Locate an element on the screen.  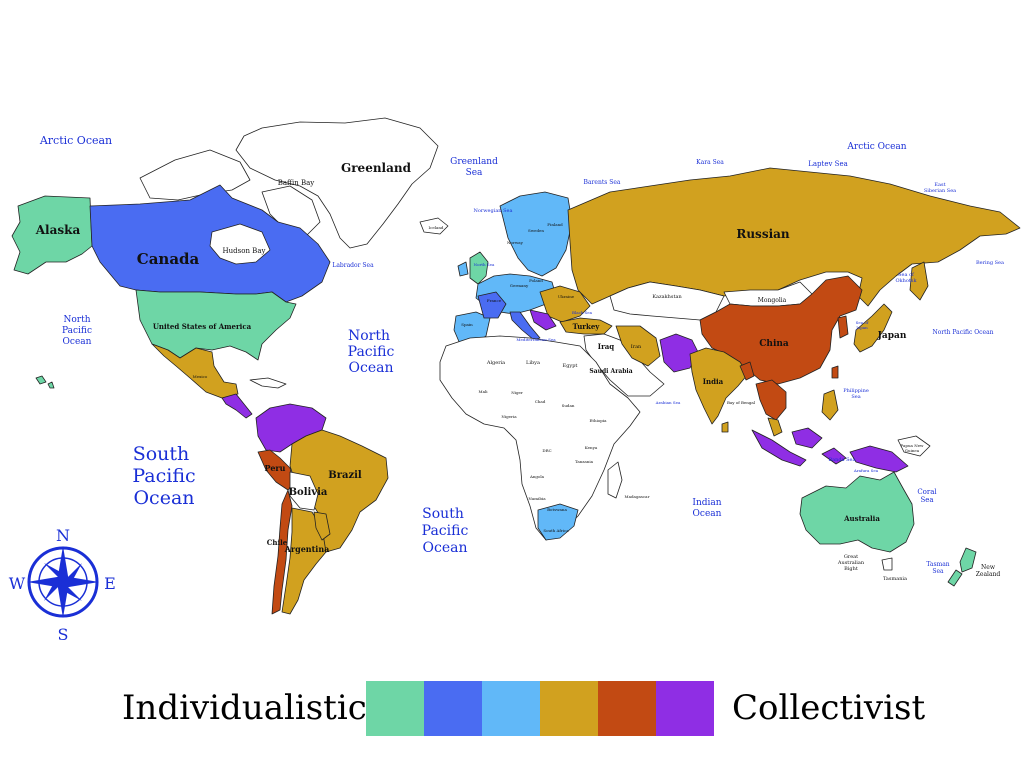
label-greenland: Greenland is located at coordinates (376, 168).